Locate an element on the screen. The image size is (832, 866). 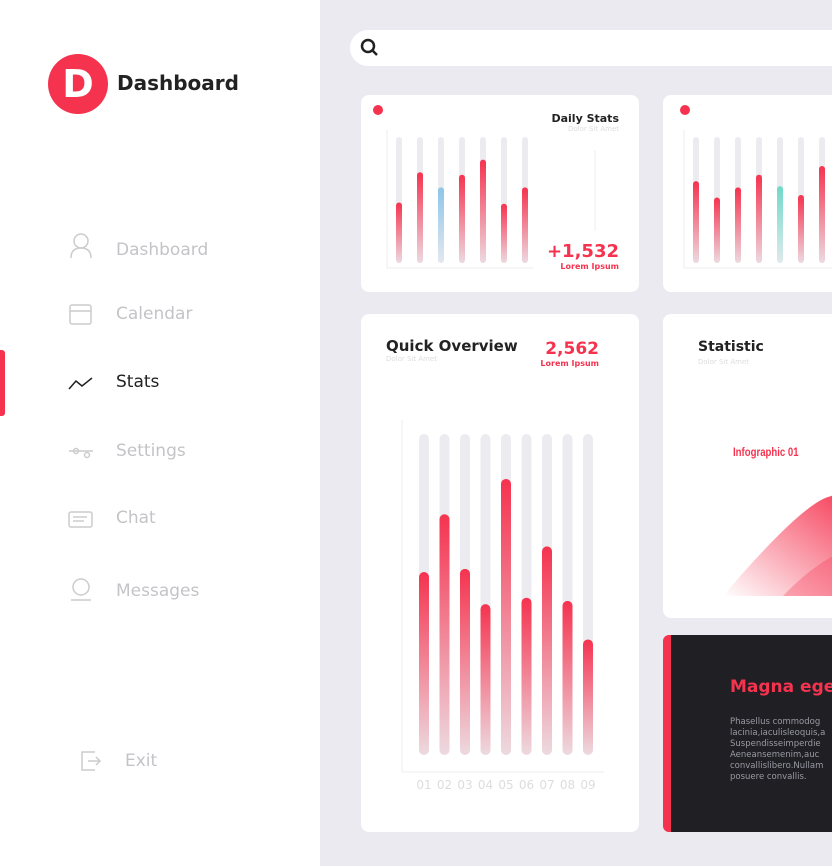
nav-item: Messages is located at coordinates (158, 591).